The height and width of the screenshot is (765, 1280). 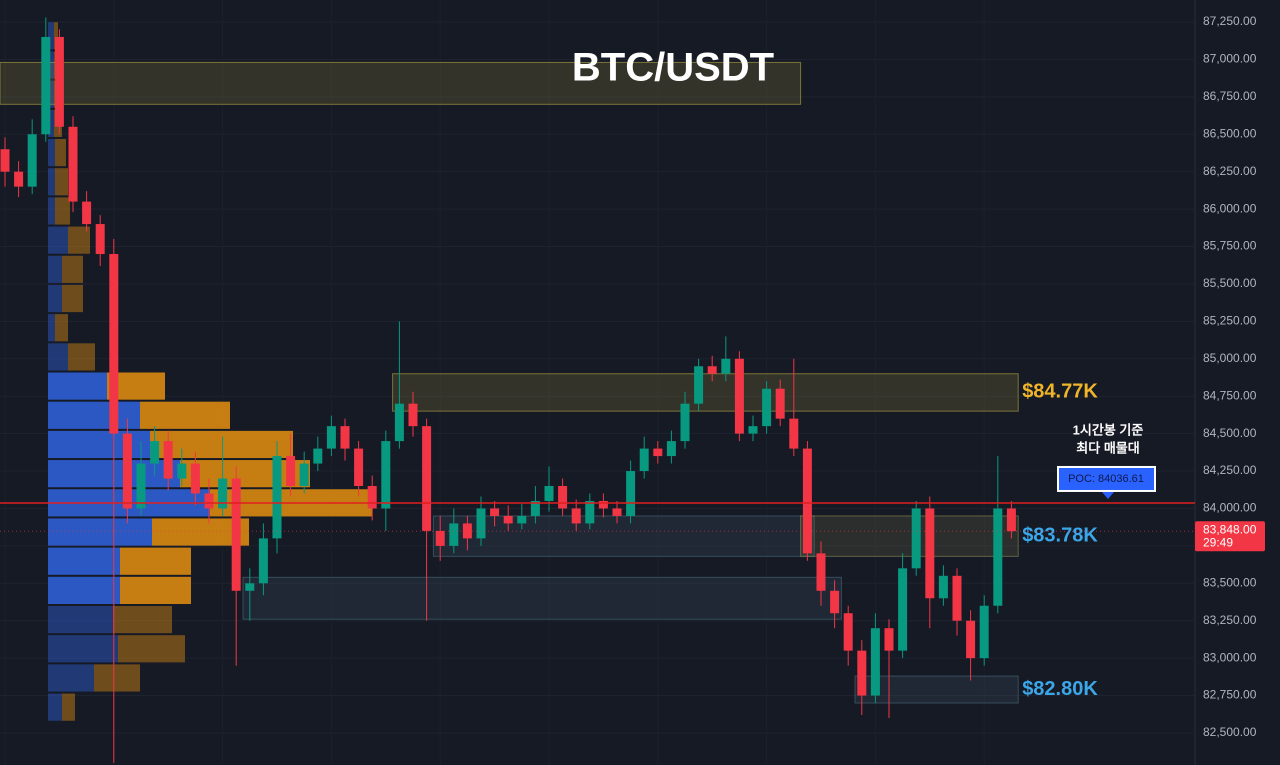 What do you see at coordinates (1108, 429) in the screenshot?
I see `annotation: 1시간봉 기준` at bounding box center [1108, 429].